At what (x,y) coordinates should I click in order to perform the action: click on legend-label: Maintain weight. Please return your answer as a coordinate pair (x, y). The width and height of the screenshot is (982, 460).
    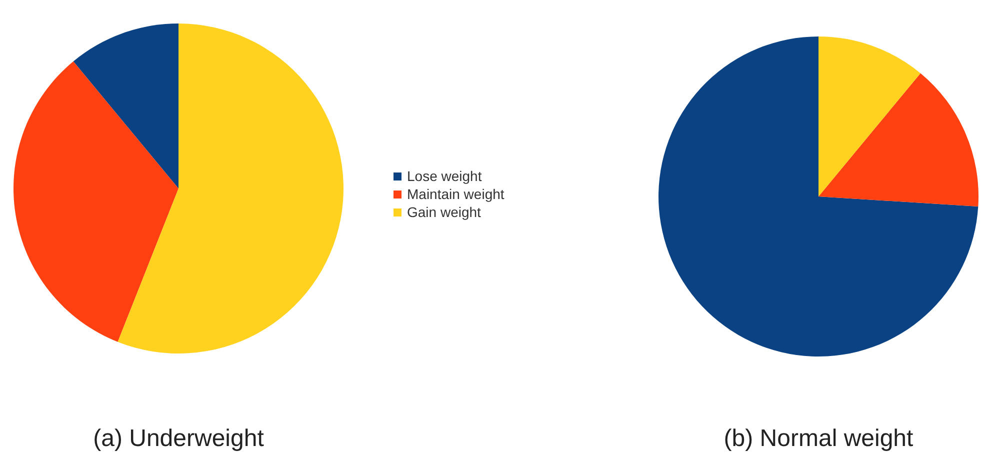
    Looking at the image, I should click on (455, 194).